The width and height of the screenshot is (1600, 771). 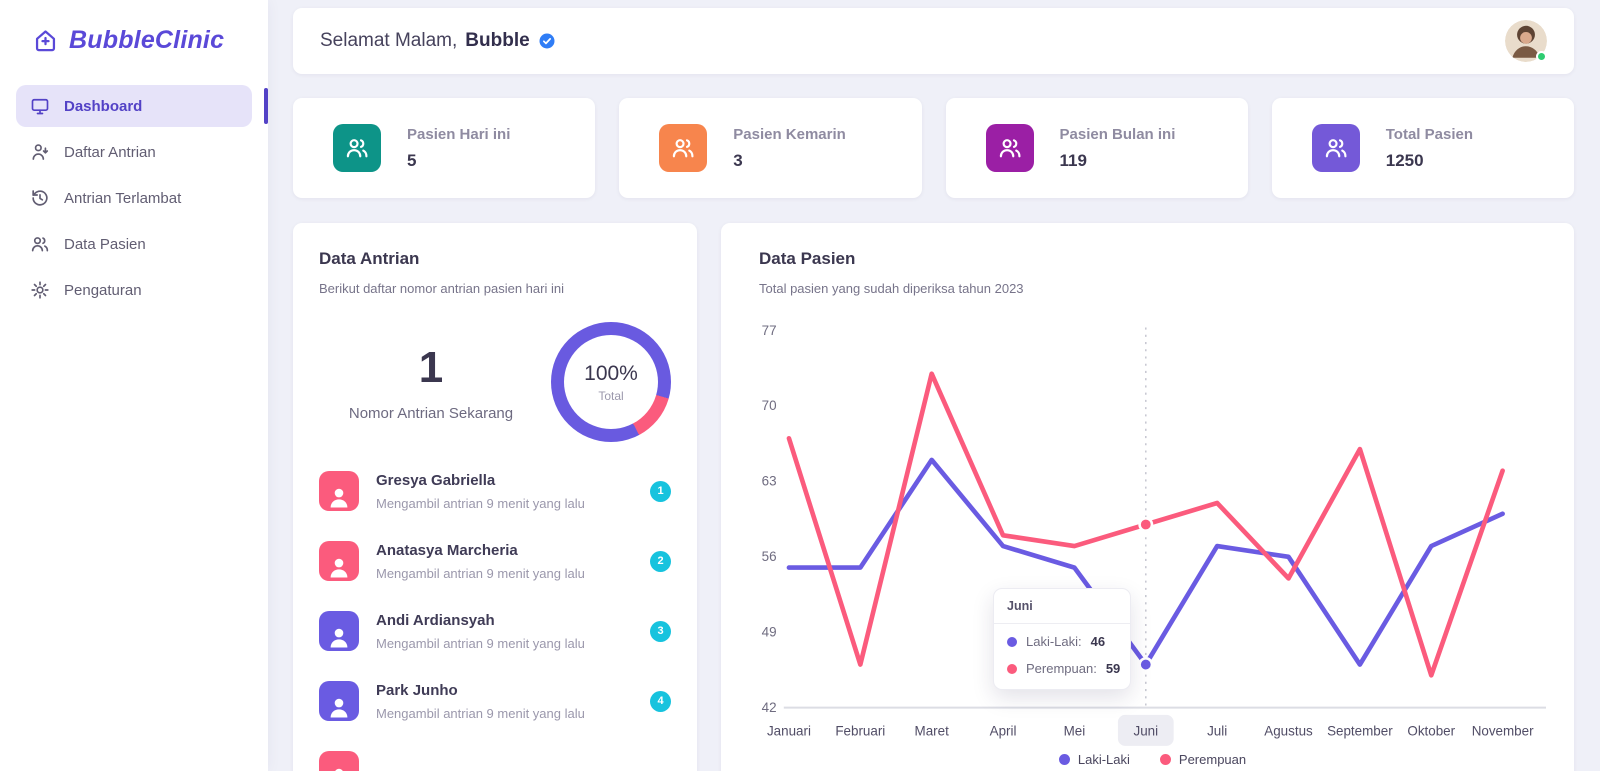 What do you see at coordinates (147, 40) in the screenshot?
I see `app-title: BubbleClinic` at bounding box center [147, 40].